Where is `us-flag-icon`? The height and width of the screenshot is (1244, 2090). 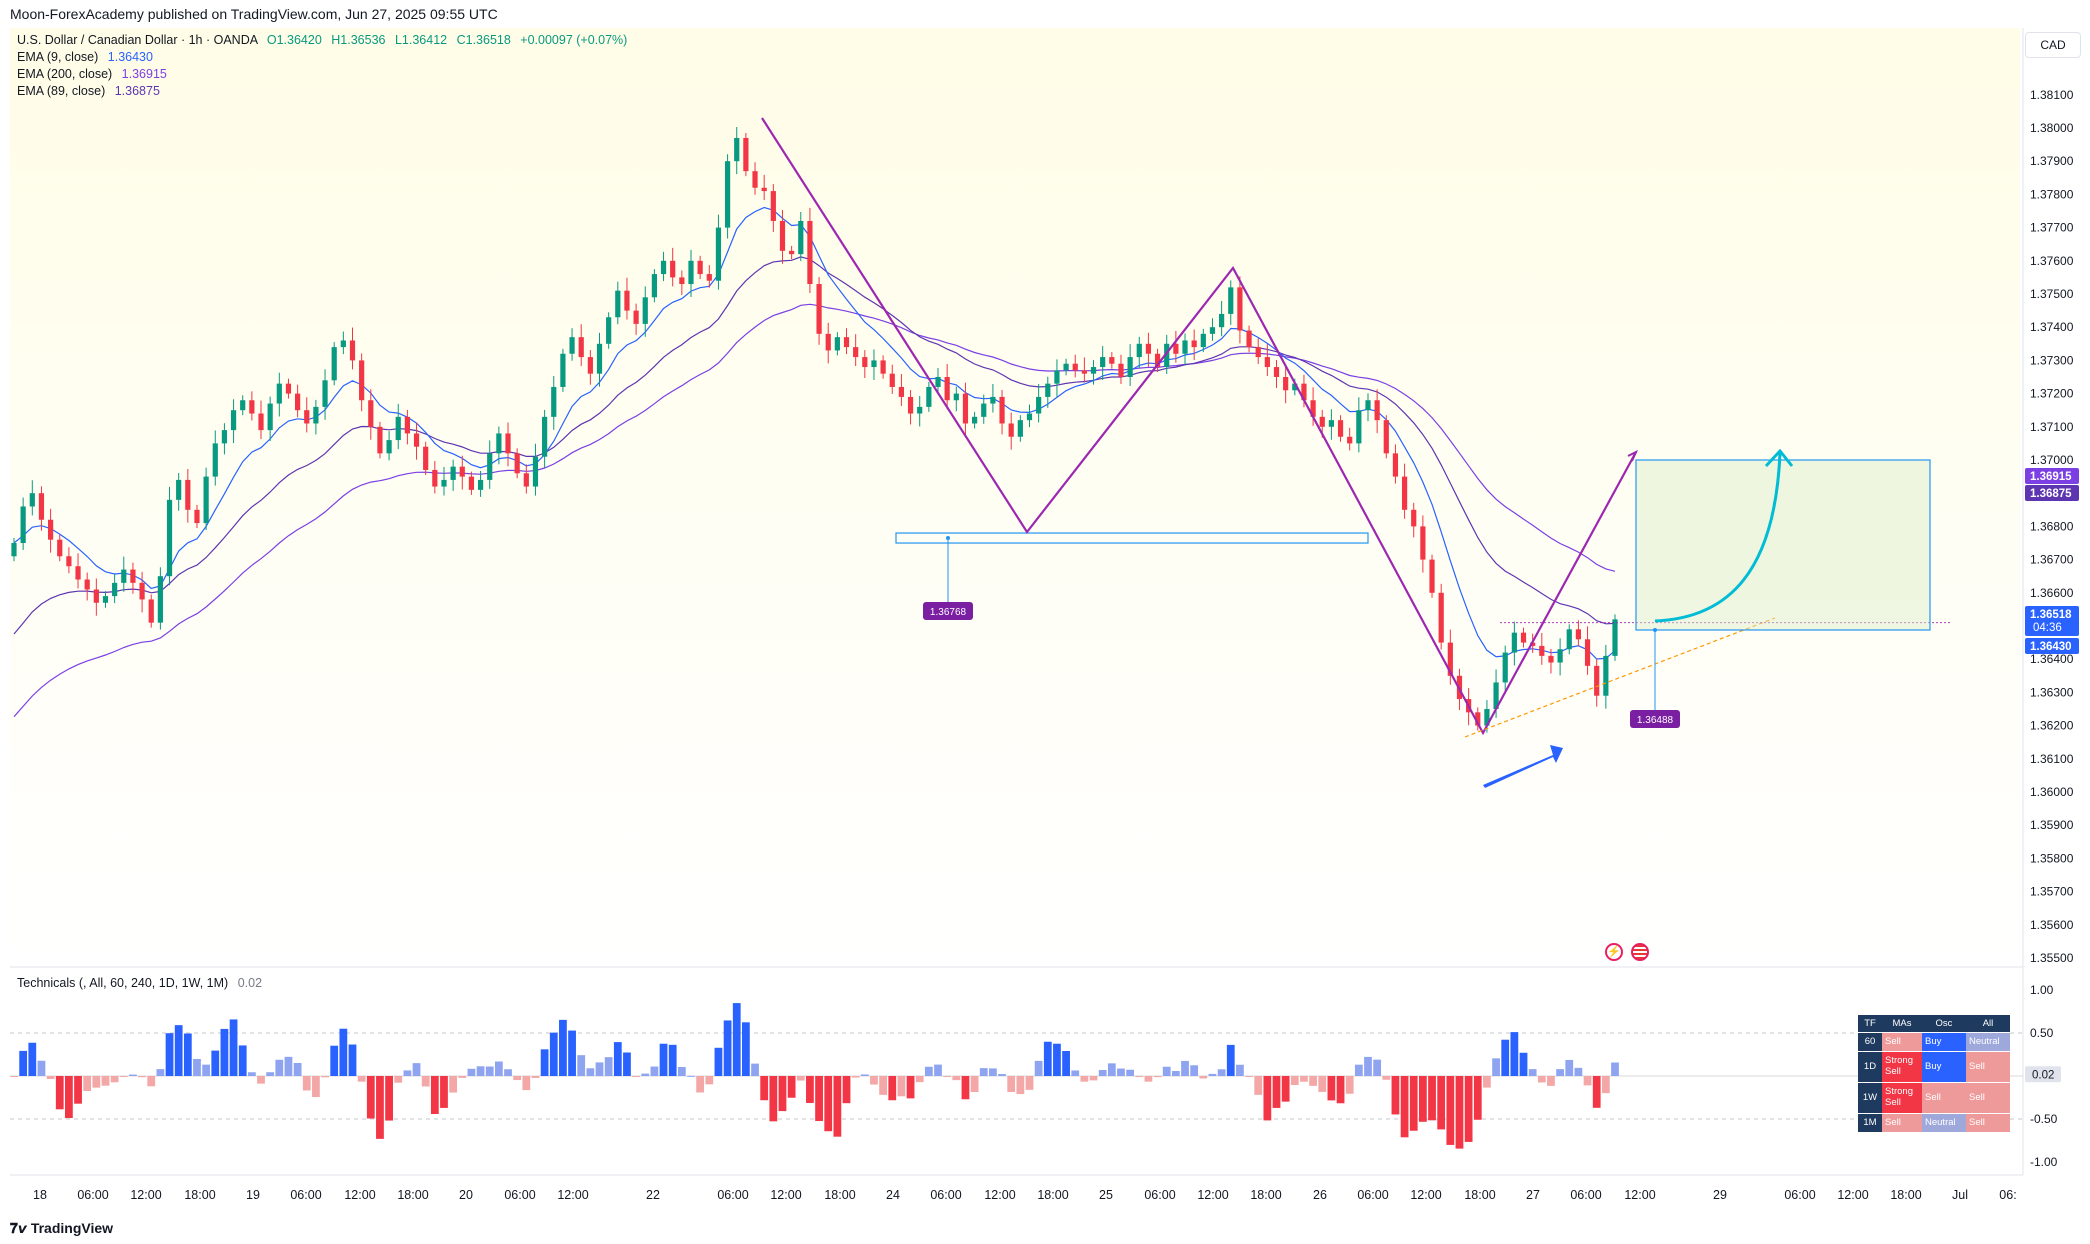 us-flag-icon is located at coordinates (1640, 952).